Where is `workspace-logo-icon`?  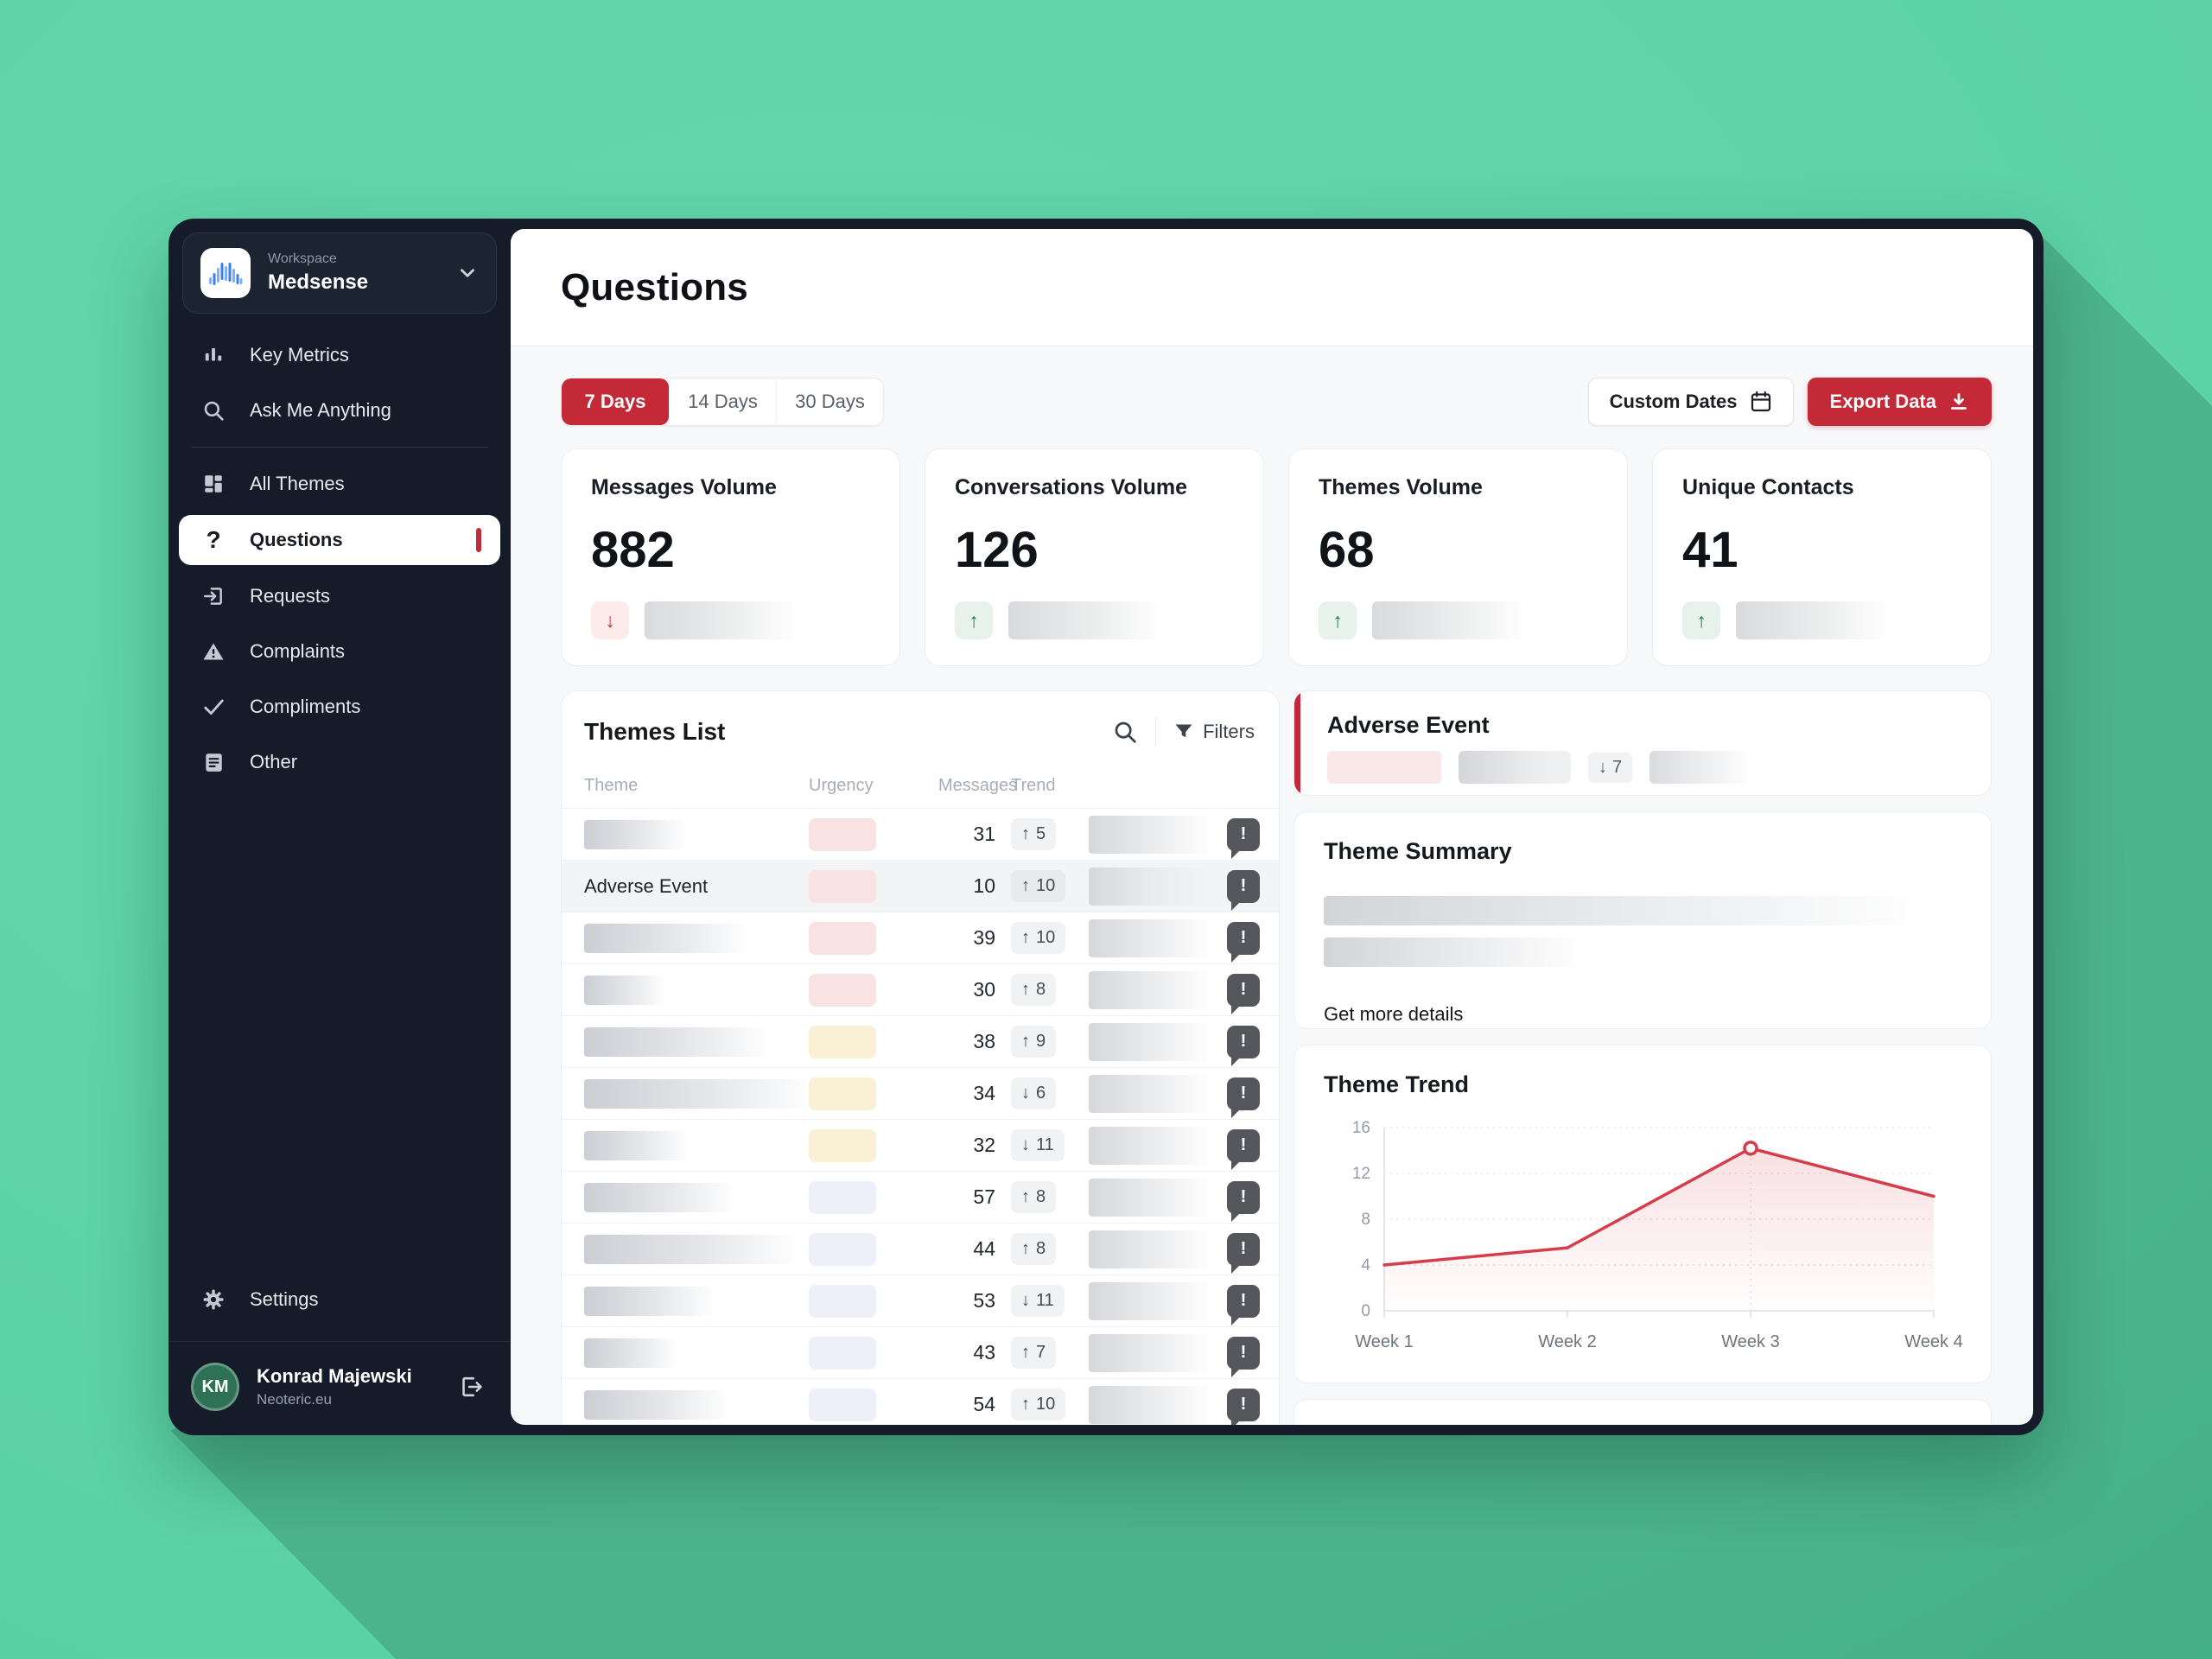
workspace-logo-icon is located at coordinates (225, 273).